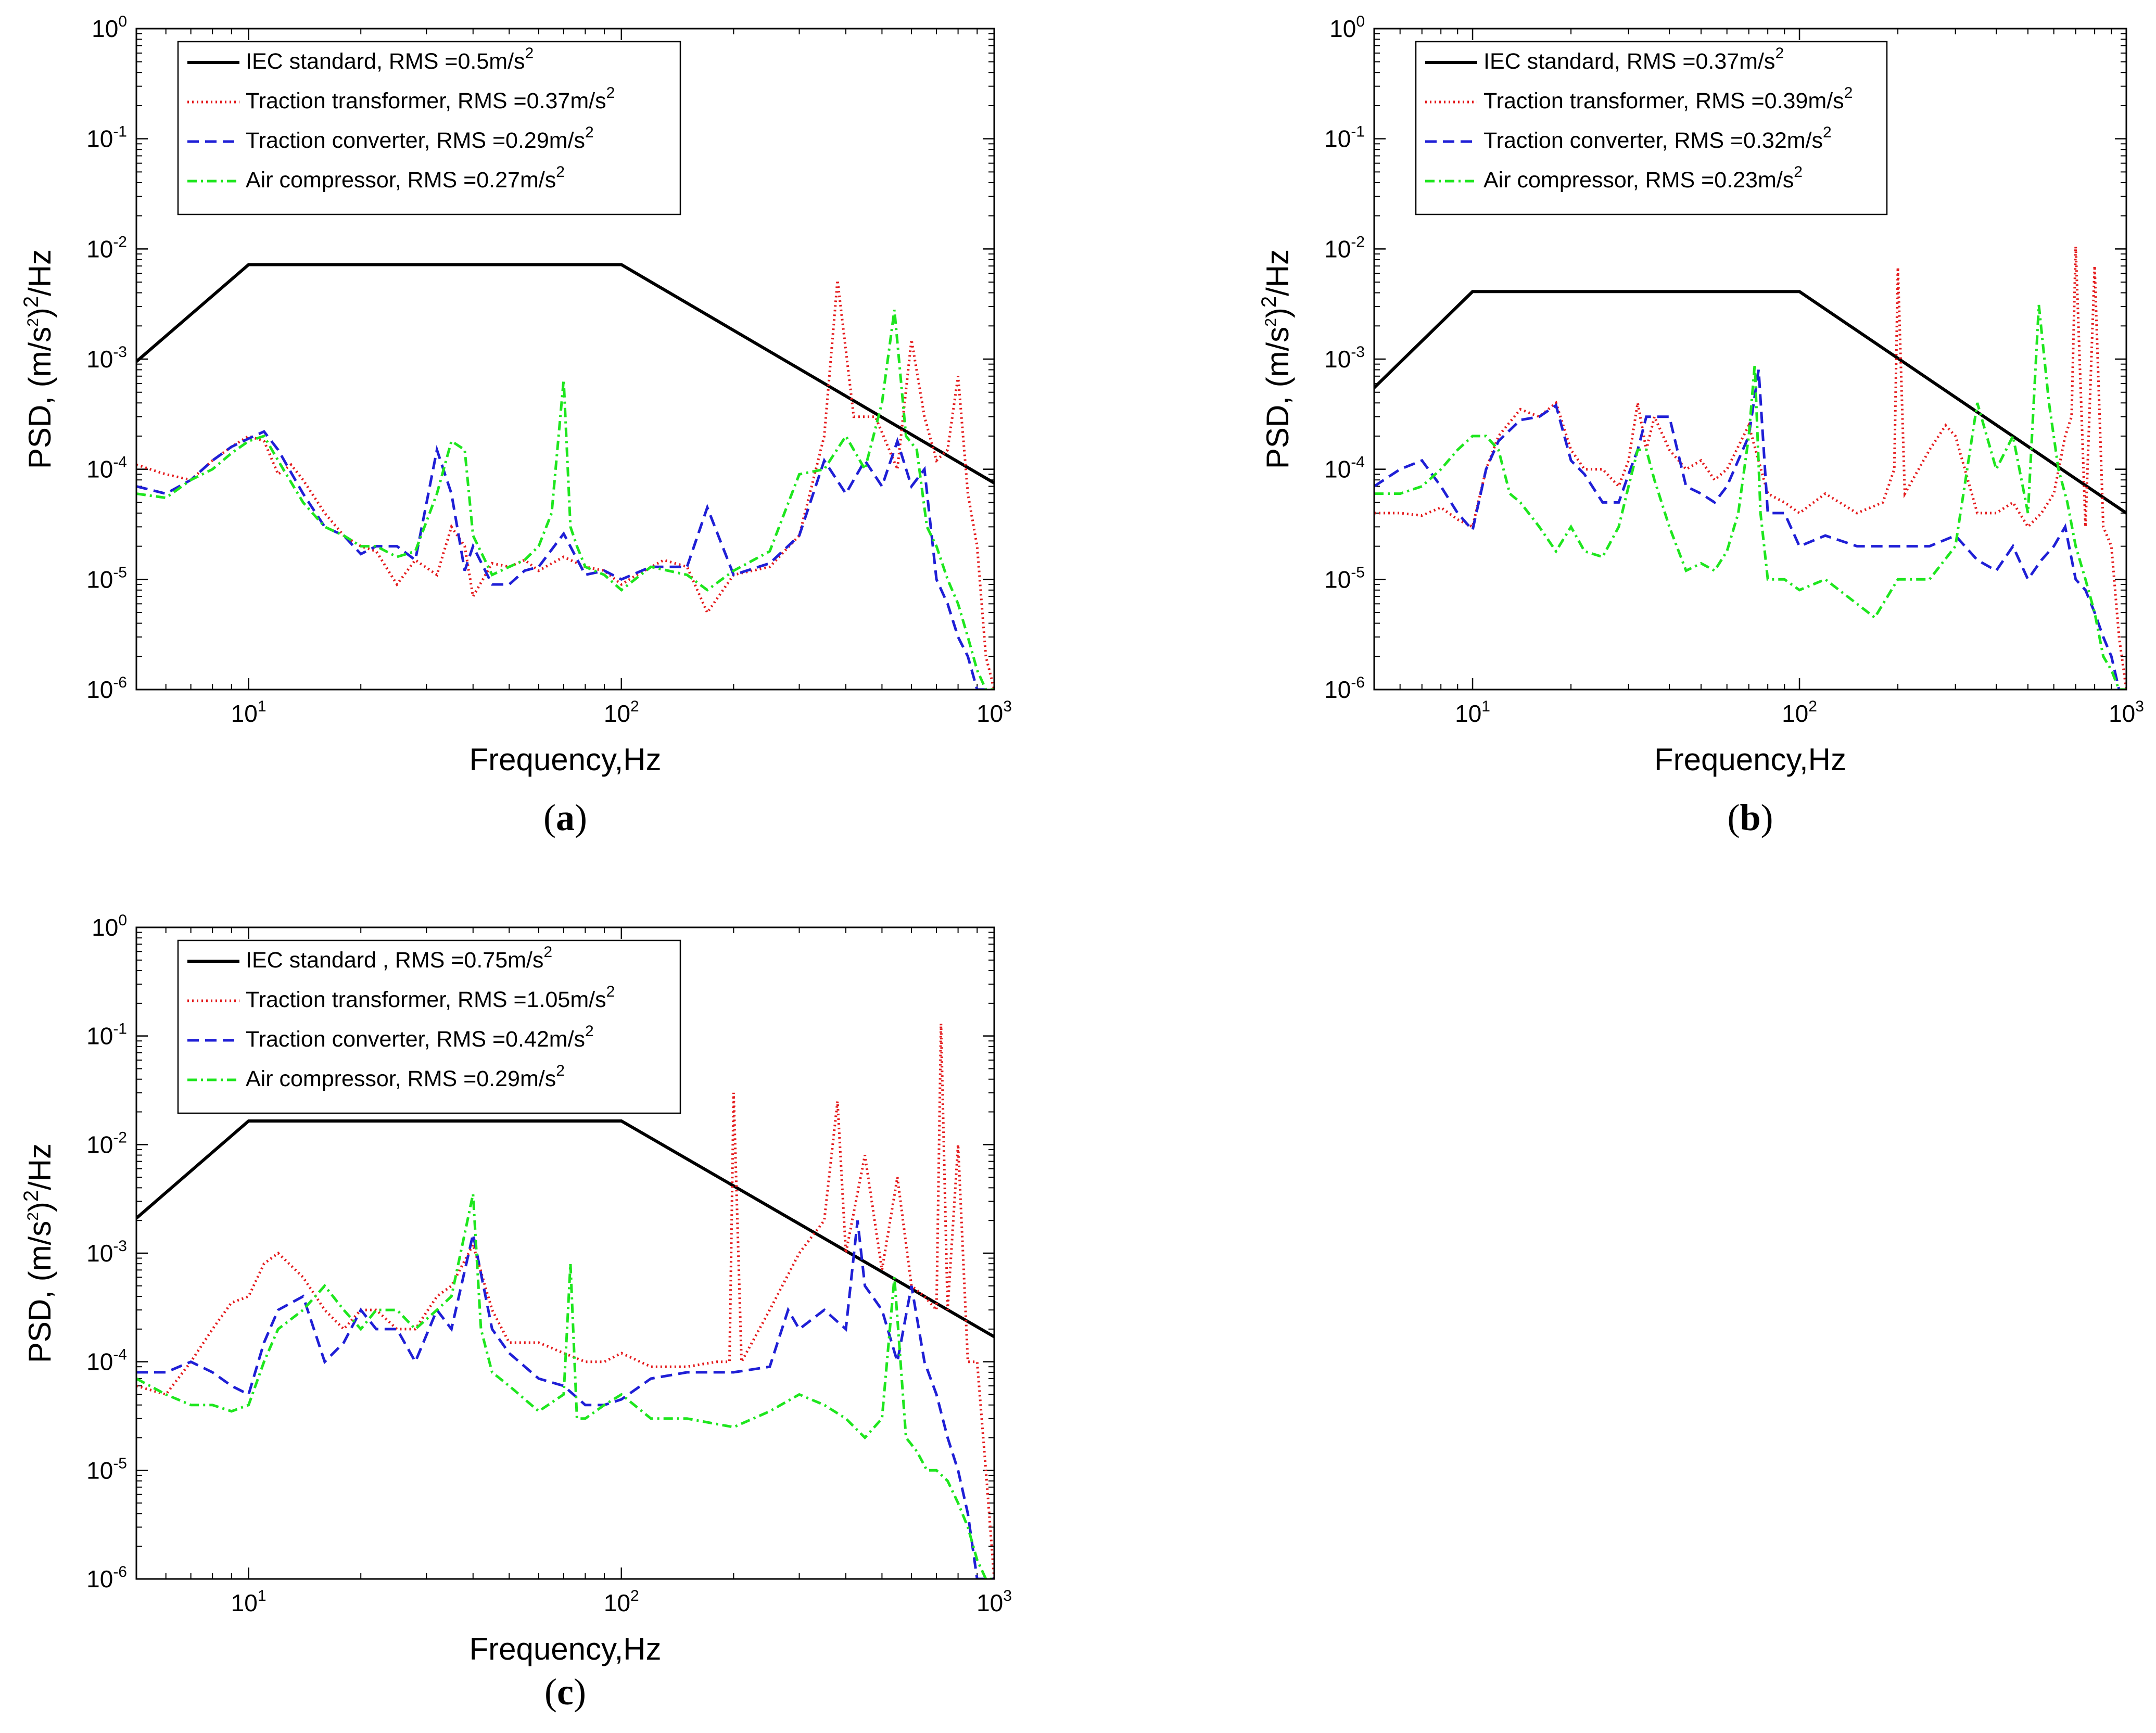  Describe the element at coordinates (1643, 178) in the screenshot. I see `legend-entry-3: Air compressor, RMS =0.23m/s2` at that location.